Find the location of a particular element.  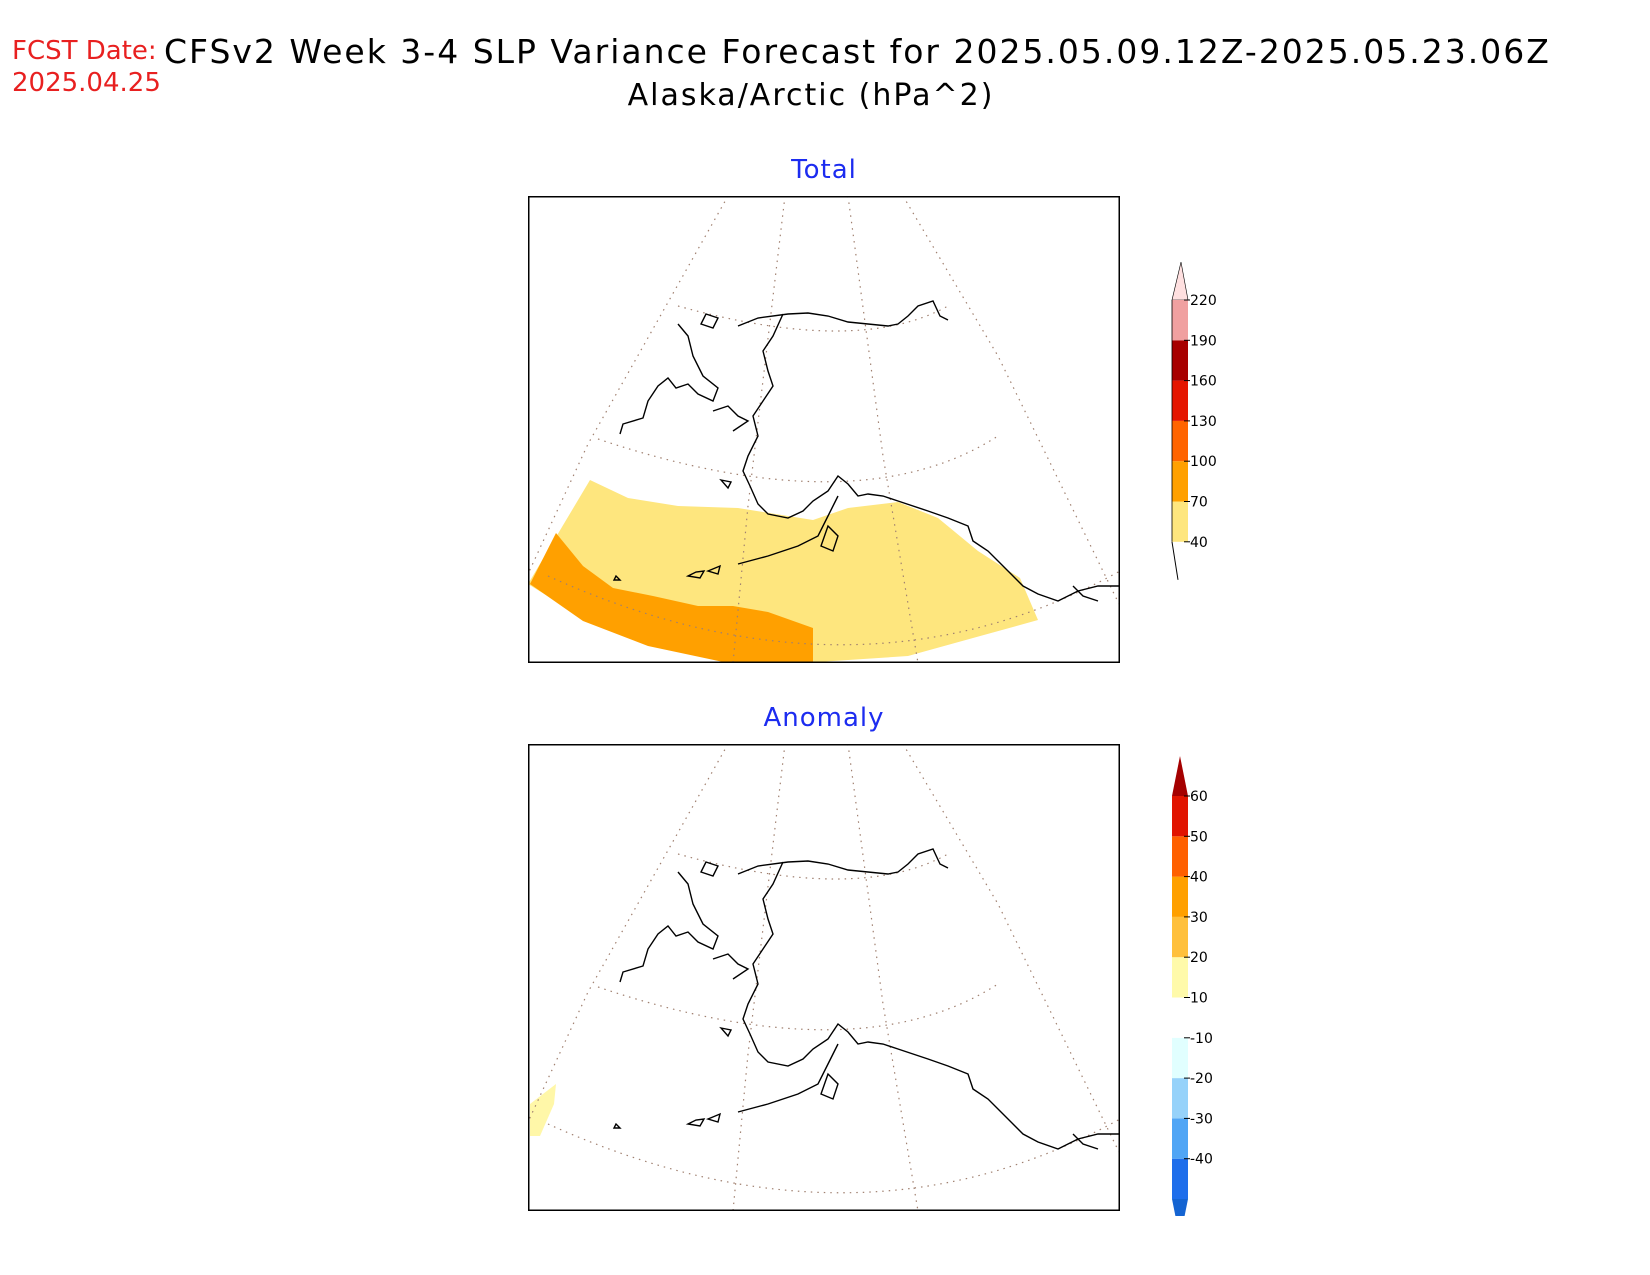

anomaly-colorbar-label: 50 is located at coordinates (1199, 837).